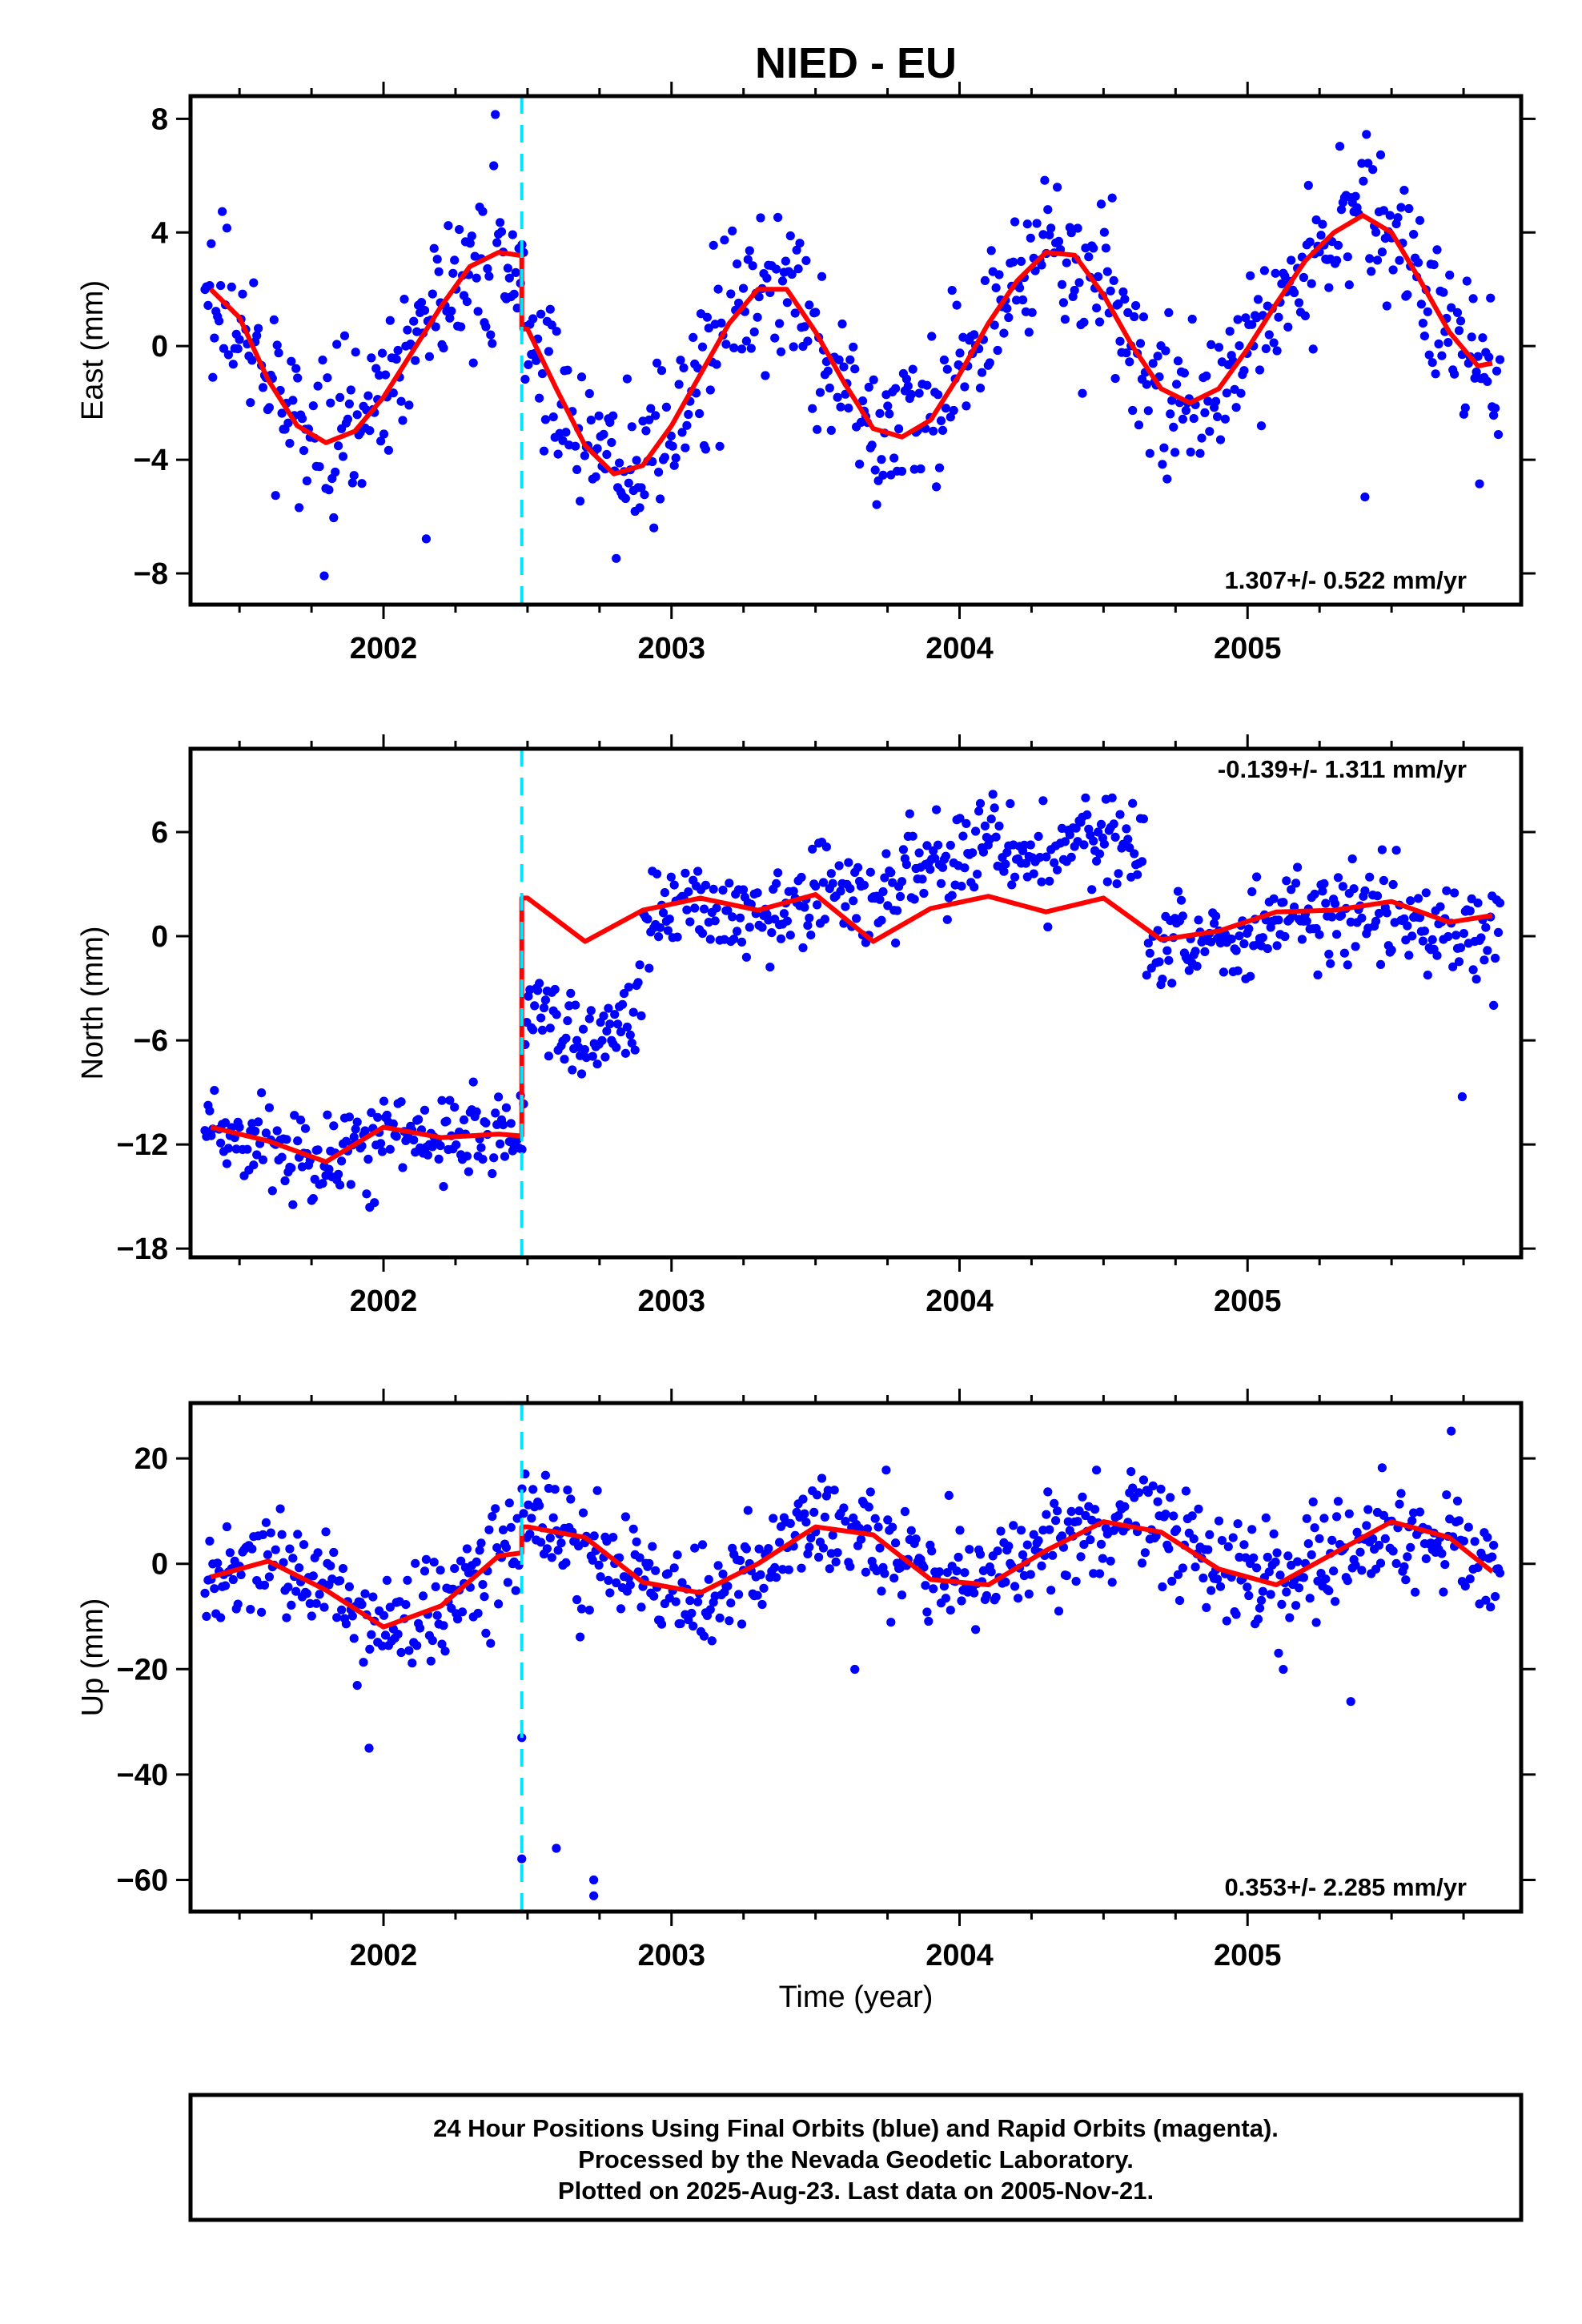  Describe the element at coordinates (671, 1955) in the screenshot. I see `x-tick-label: 2003` at that location.